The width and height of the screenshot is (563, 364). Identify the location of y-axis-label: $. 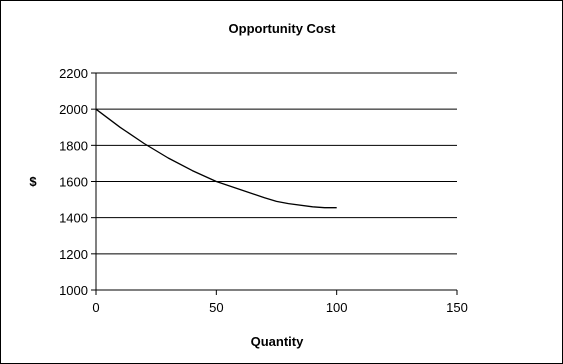
(33, 181).